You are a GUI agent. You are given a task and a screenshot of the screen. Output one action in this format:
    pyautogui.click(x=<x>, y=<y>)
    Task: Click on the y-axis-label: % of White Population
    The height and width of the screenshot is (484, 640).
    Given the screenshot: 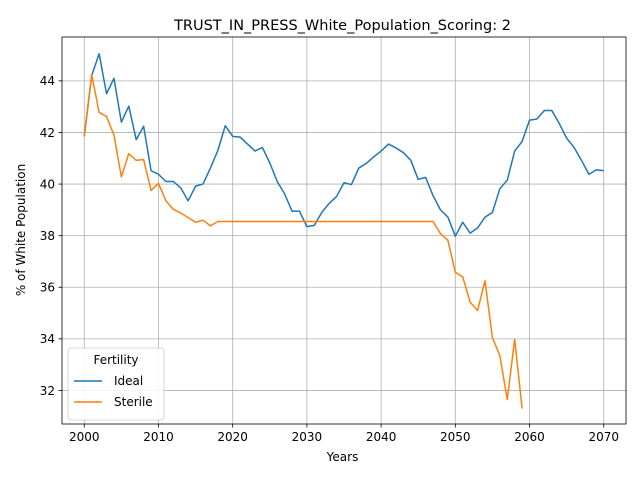 What is the action you would take?
    pyautogui.click(x=21, y=230)
    